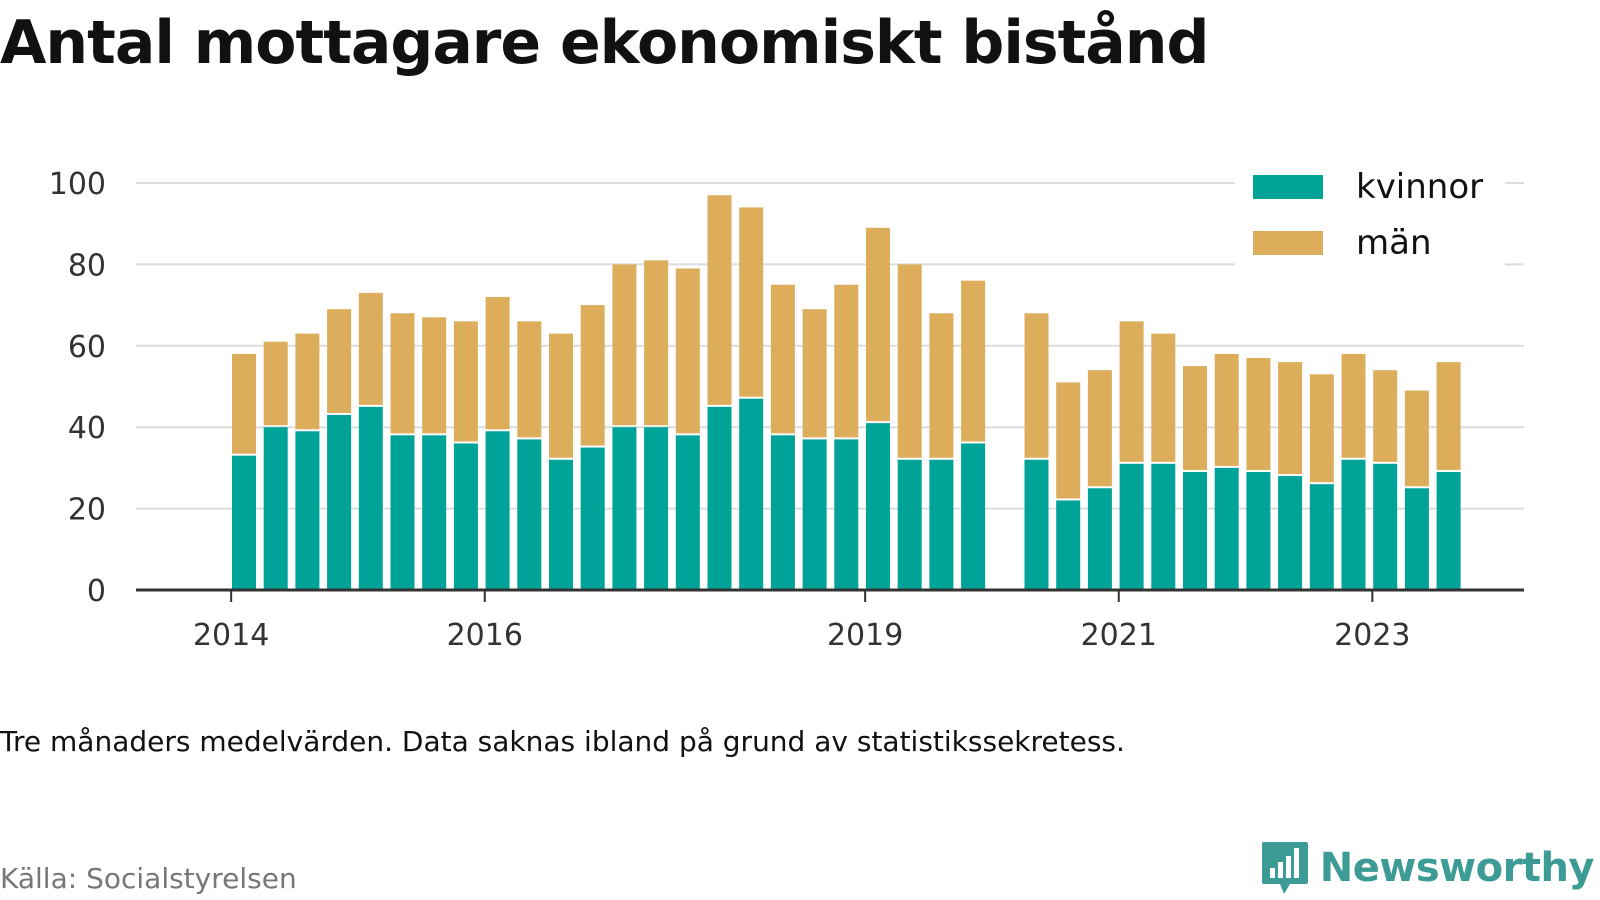 This screenshot has width=1600, height=900. What do you see at coordinates (1457, 868) in the screenshot?
I see `brand-name: Newsworthy` at bounding box center [1457, 868].